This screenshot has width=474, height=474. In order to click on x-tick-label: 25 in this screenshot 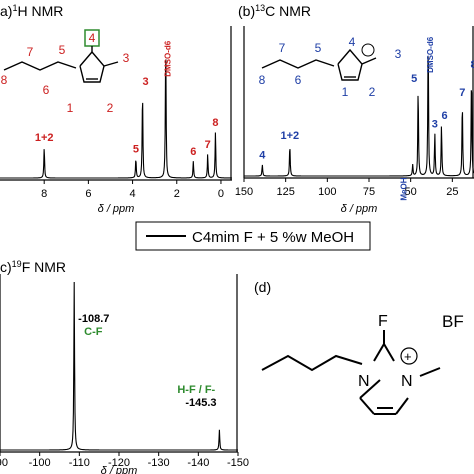, I will do `click(452, 192)`.